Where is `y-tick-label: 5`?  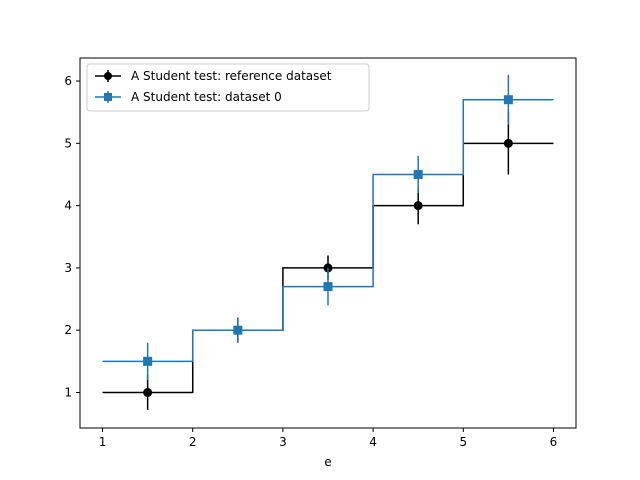
y-tick-label: 5 is located at coordinates (68, 143).